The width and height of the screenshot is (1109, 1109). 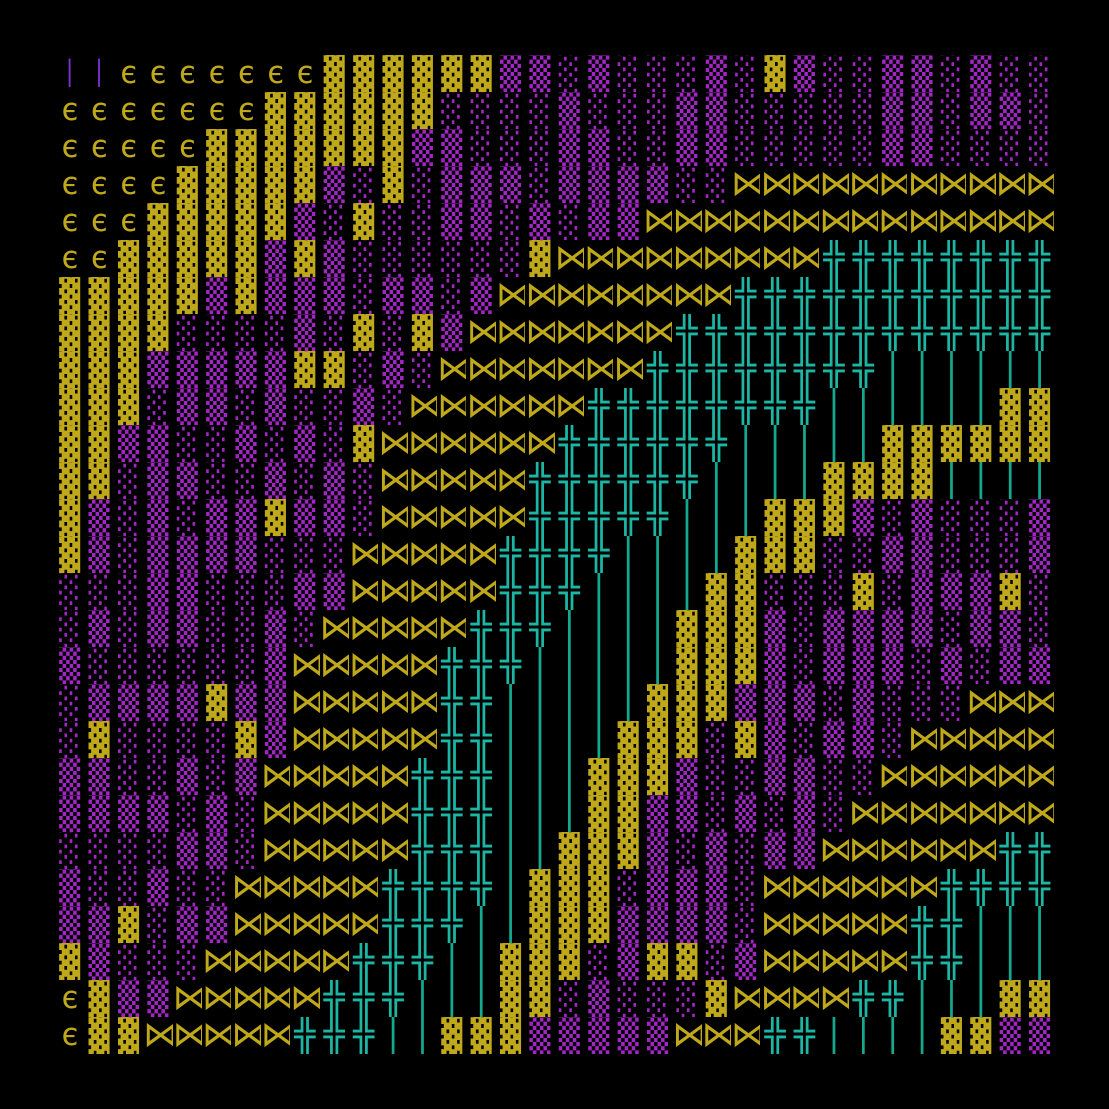 I want to click on glyph-row: є ▓ ▓ ⋈⋈⋈⋈⋈╬ ╬ ╬ │ │ ▓ ▓ ▓ ▒ ▒ ▒ ▒ ▒ ⋈⋈⋈╬ ╬ │ │ │ │ ▓ ▓ ▒ ▒, so click(x=555, y=1035).